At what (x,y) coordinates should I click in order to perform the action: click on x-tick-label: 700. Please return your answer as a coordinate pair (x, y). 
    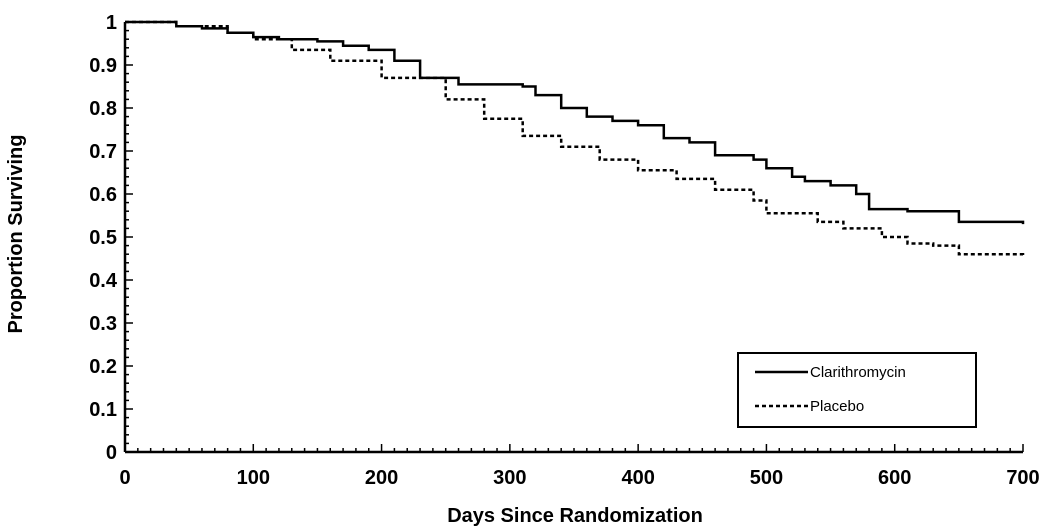
    Looking at the image, I should click on (1022, 478).